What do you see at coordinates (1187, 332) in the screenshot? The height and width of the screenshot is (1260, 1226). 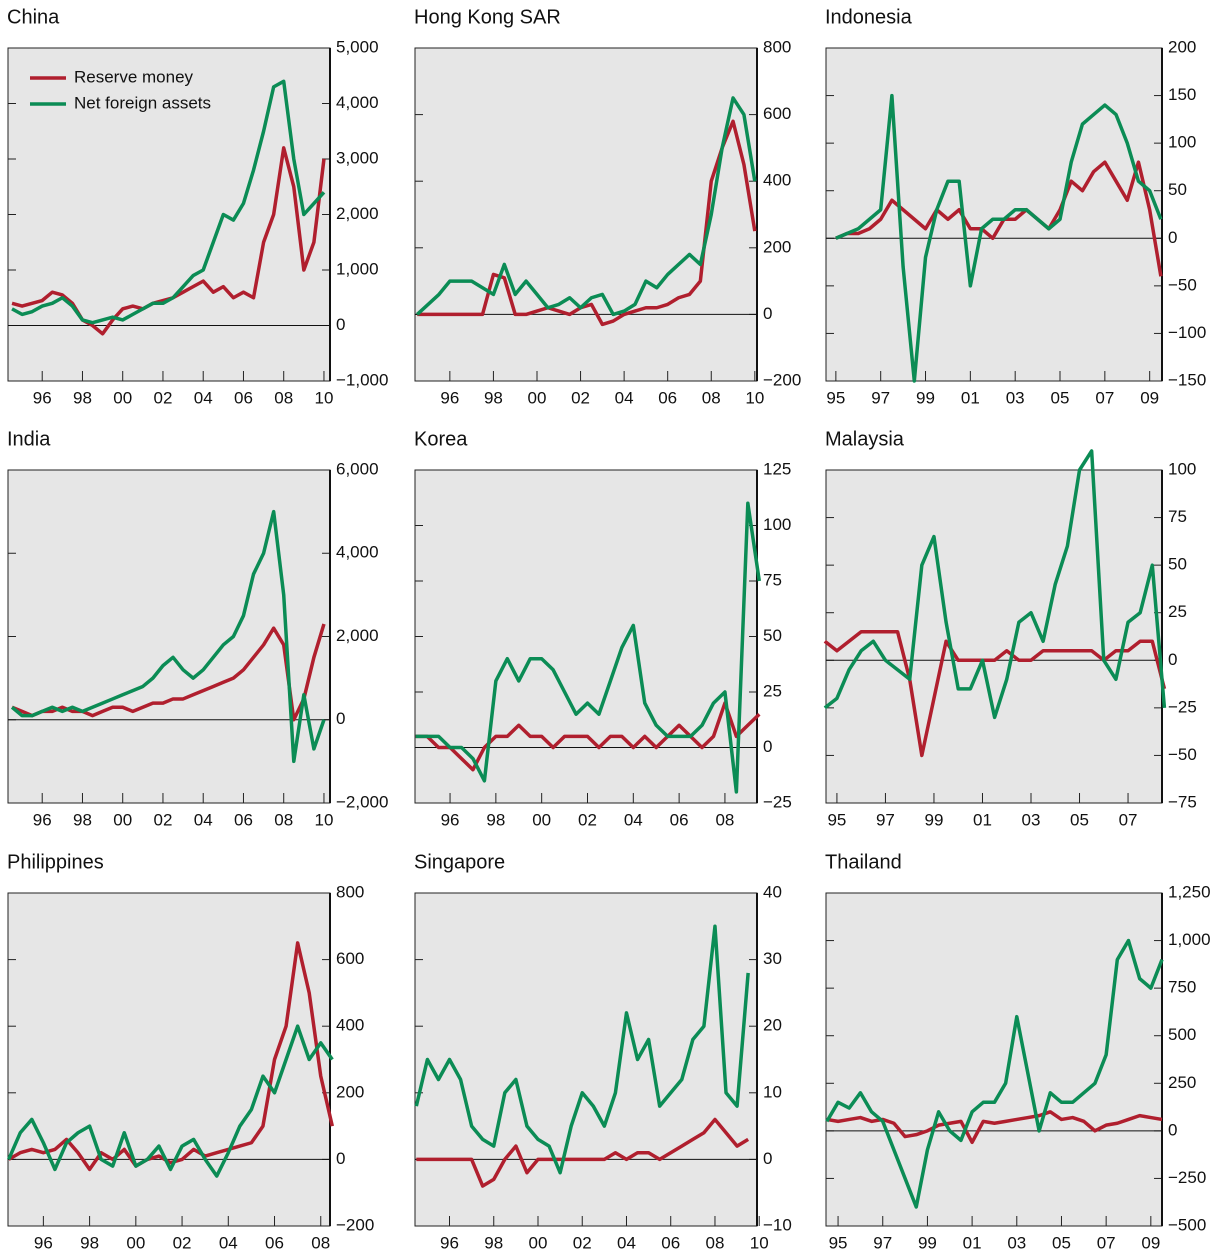 I see `y-tick-label: −100` at bounding box center [1187, 332].